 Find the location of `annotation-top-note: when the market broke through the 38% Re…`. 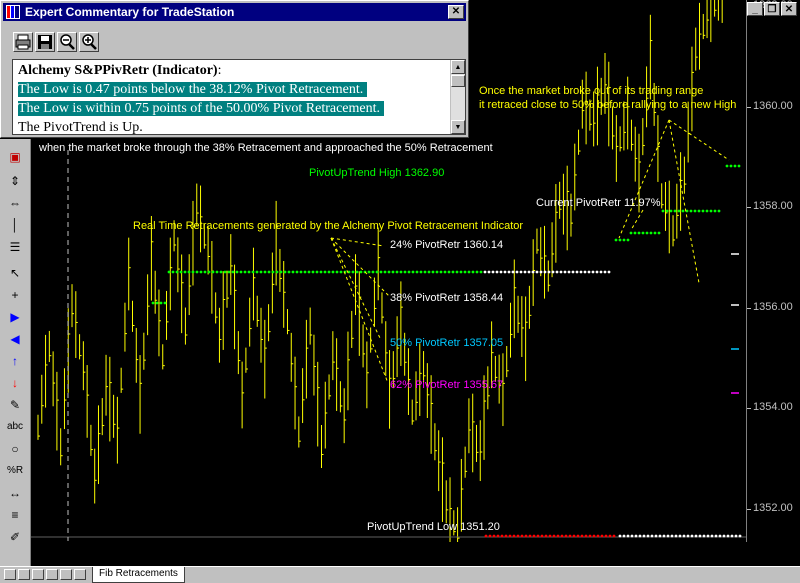

annotation-top-note: when the market broke through the 38% Re… is located at coordinates (265, 148).